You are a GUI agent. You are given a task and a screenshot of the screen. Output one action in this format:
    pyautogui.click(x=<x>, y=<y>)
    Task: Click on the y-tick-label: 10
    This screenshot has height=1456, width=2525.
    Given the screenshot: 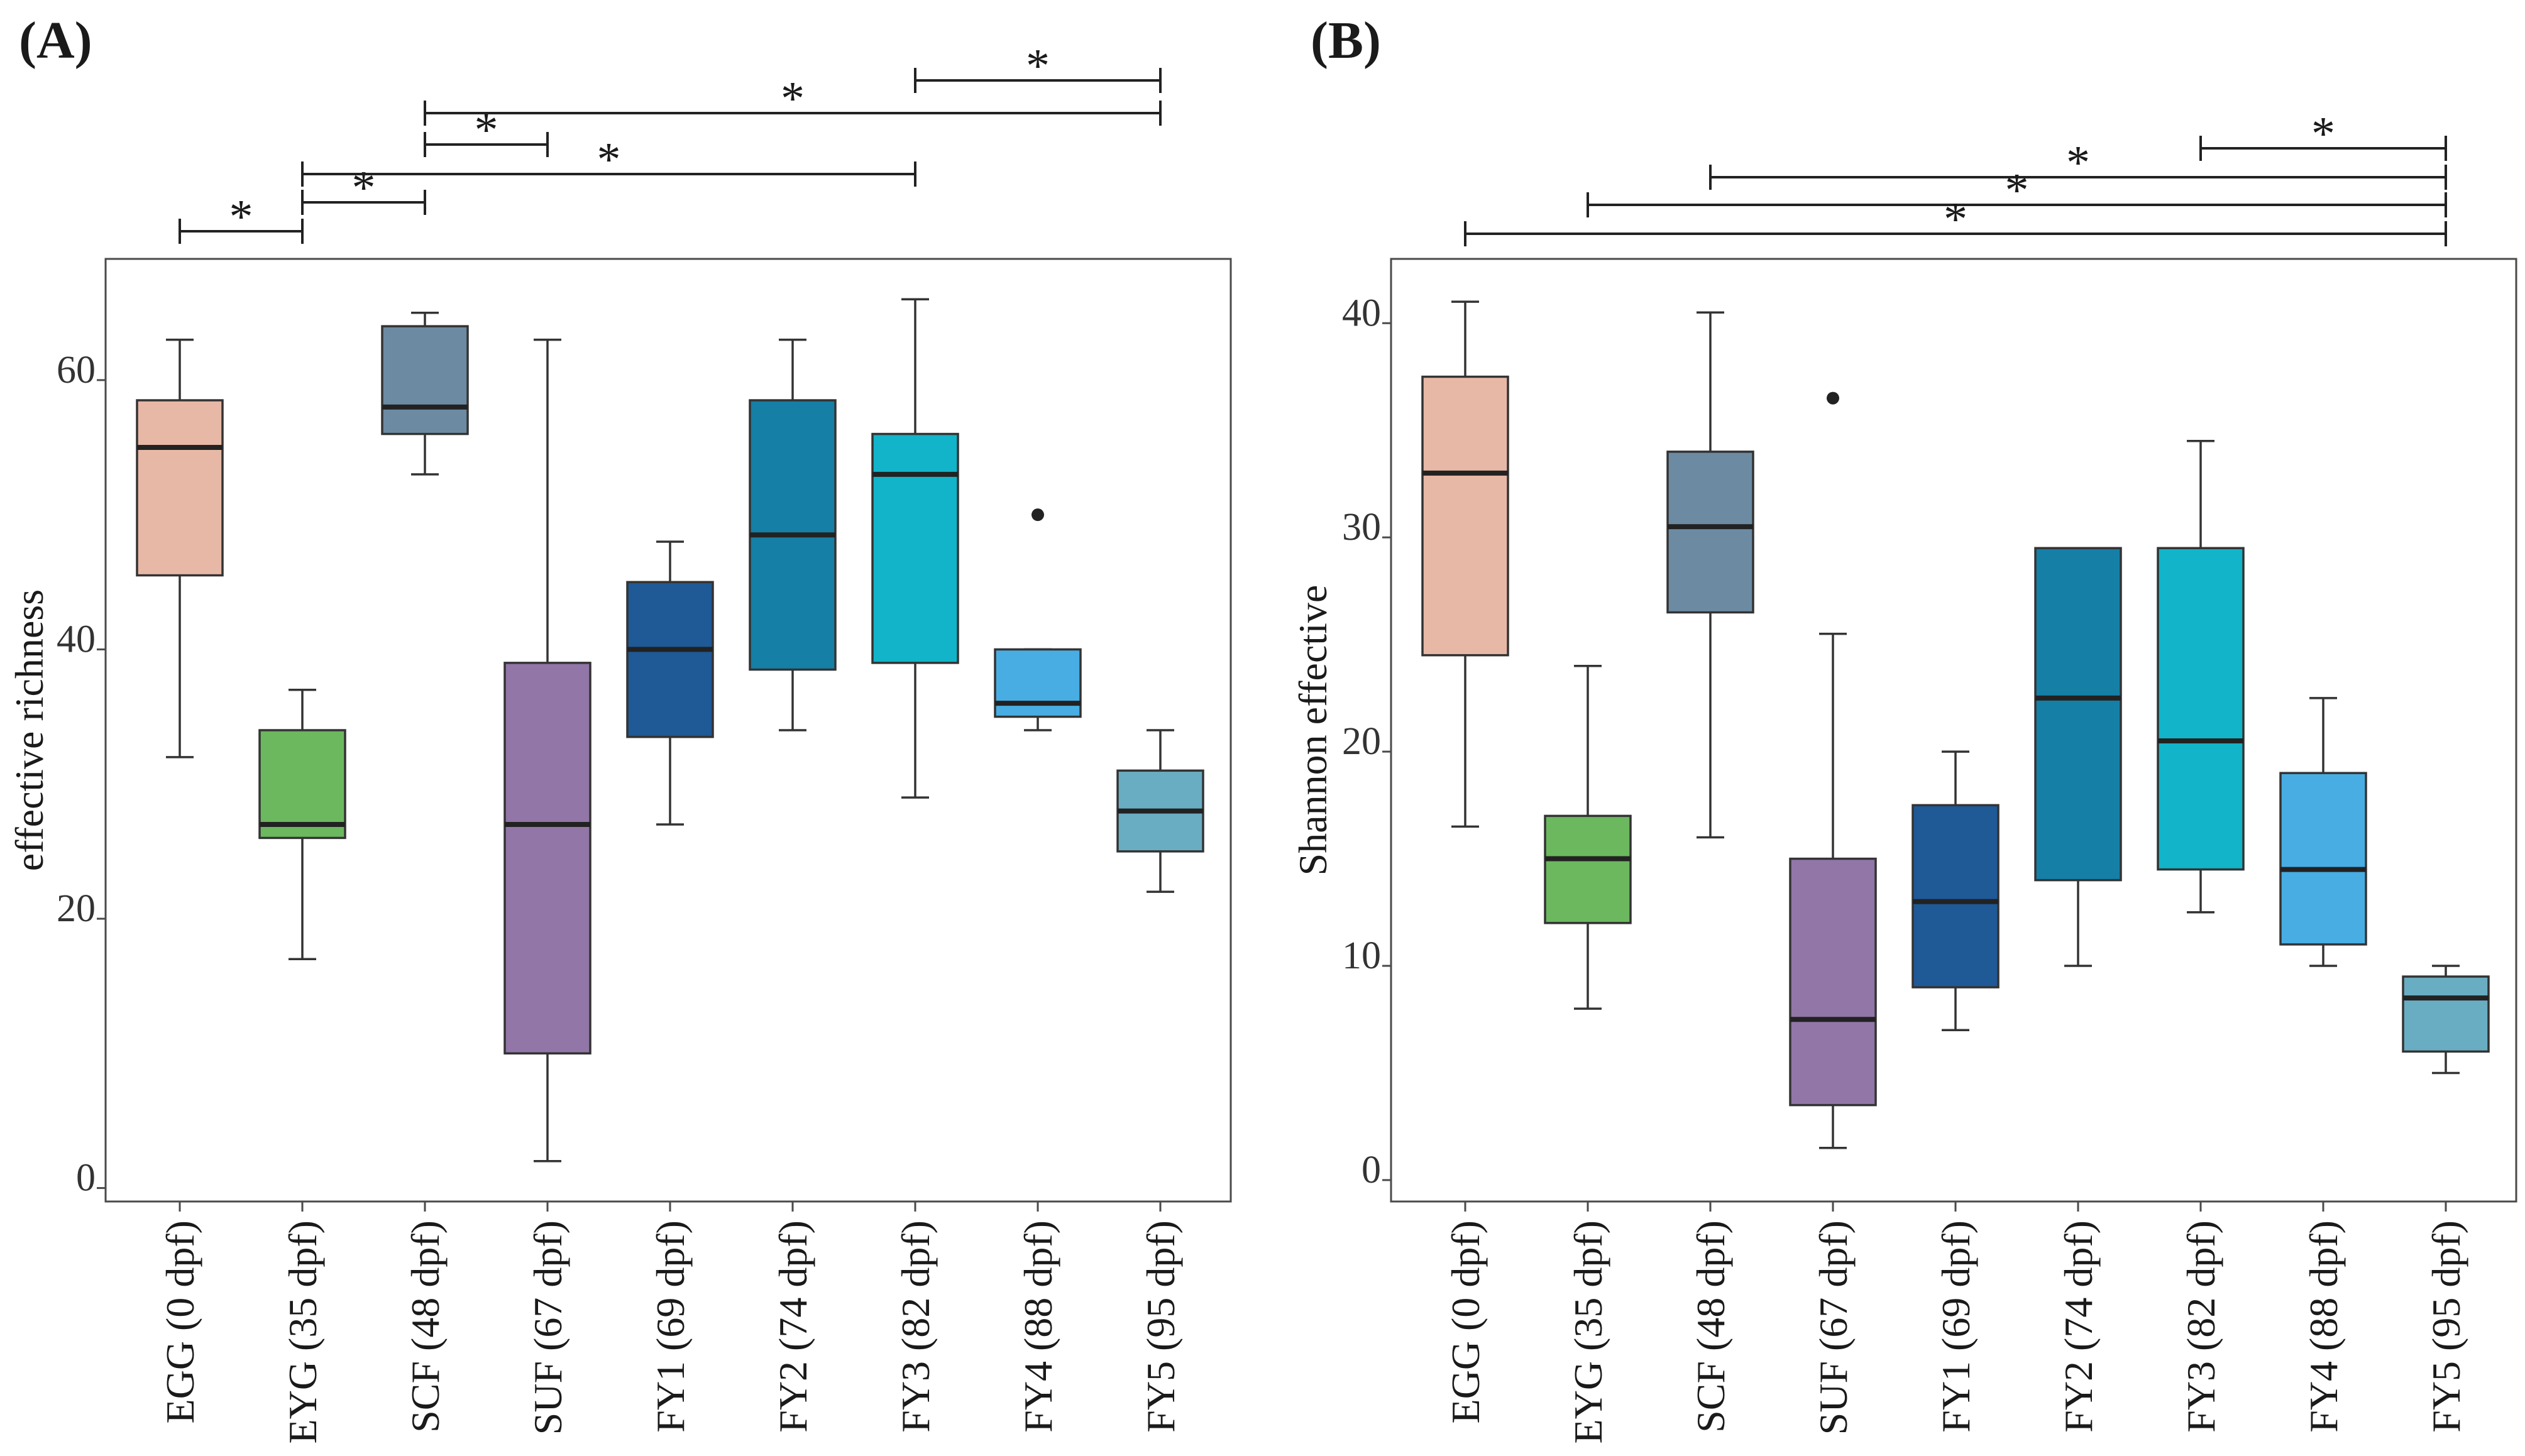 What is the action you would take?
    pyautogui.click(x=1362, y=955)
    